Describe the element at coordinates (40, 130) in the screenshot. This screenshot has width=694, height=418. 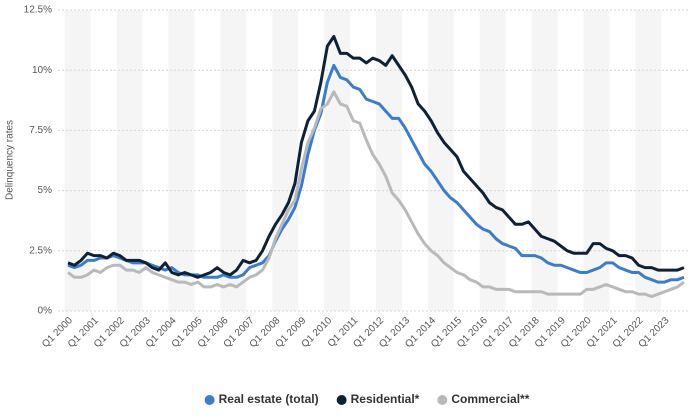
I see `y-tick-label: 7.5%` at that location.